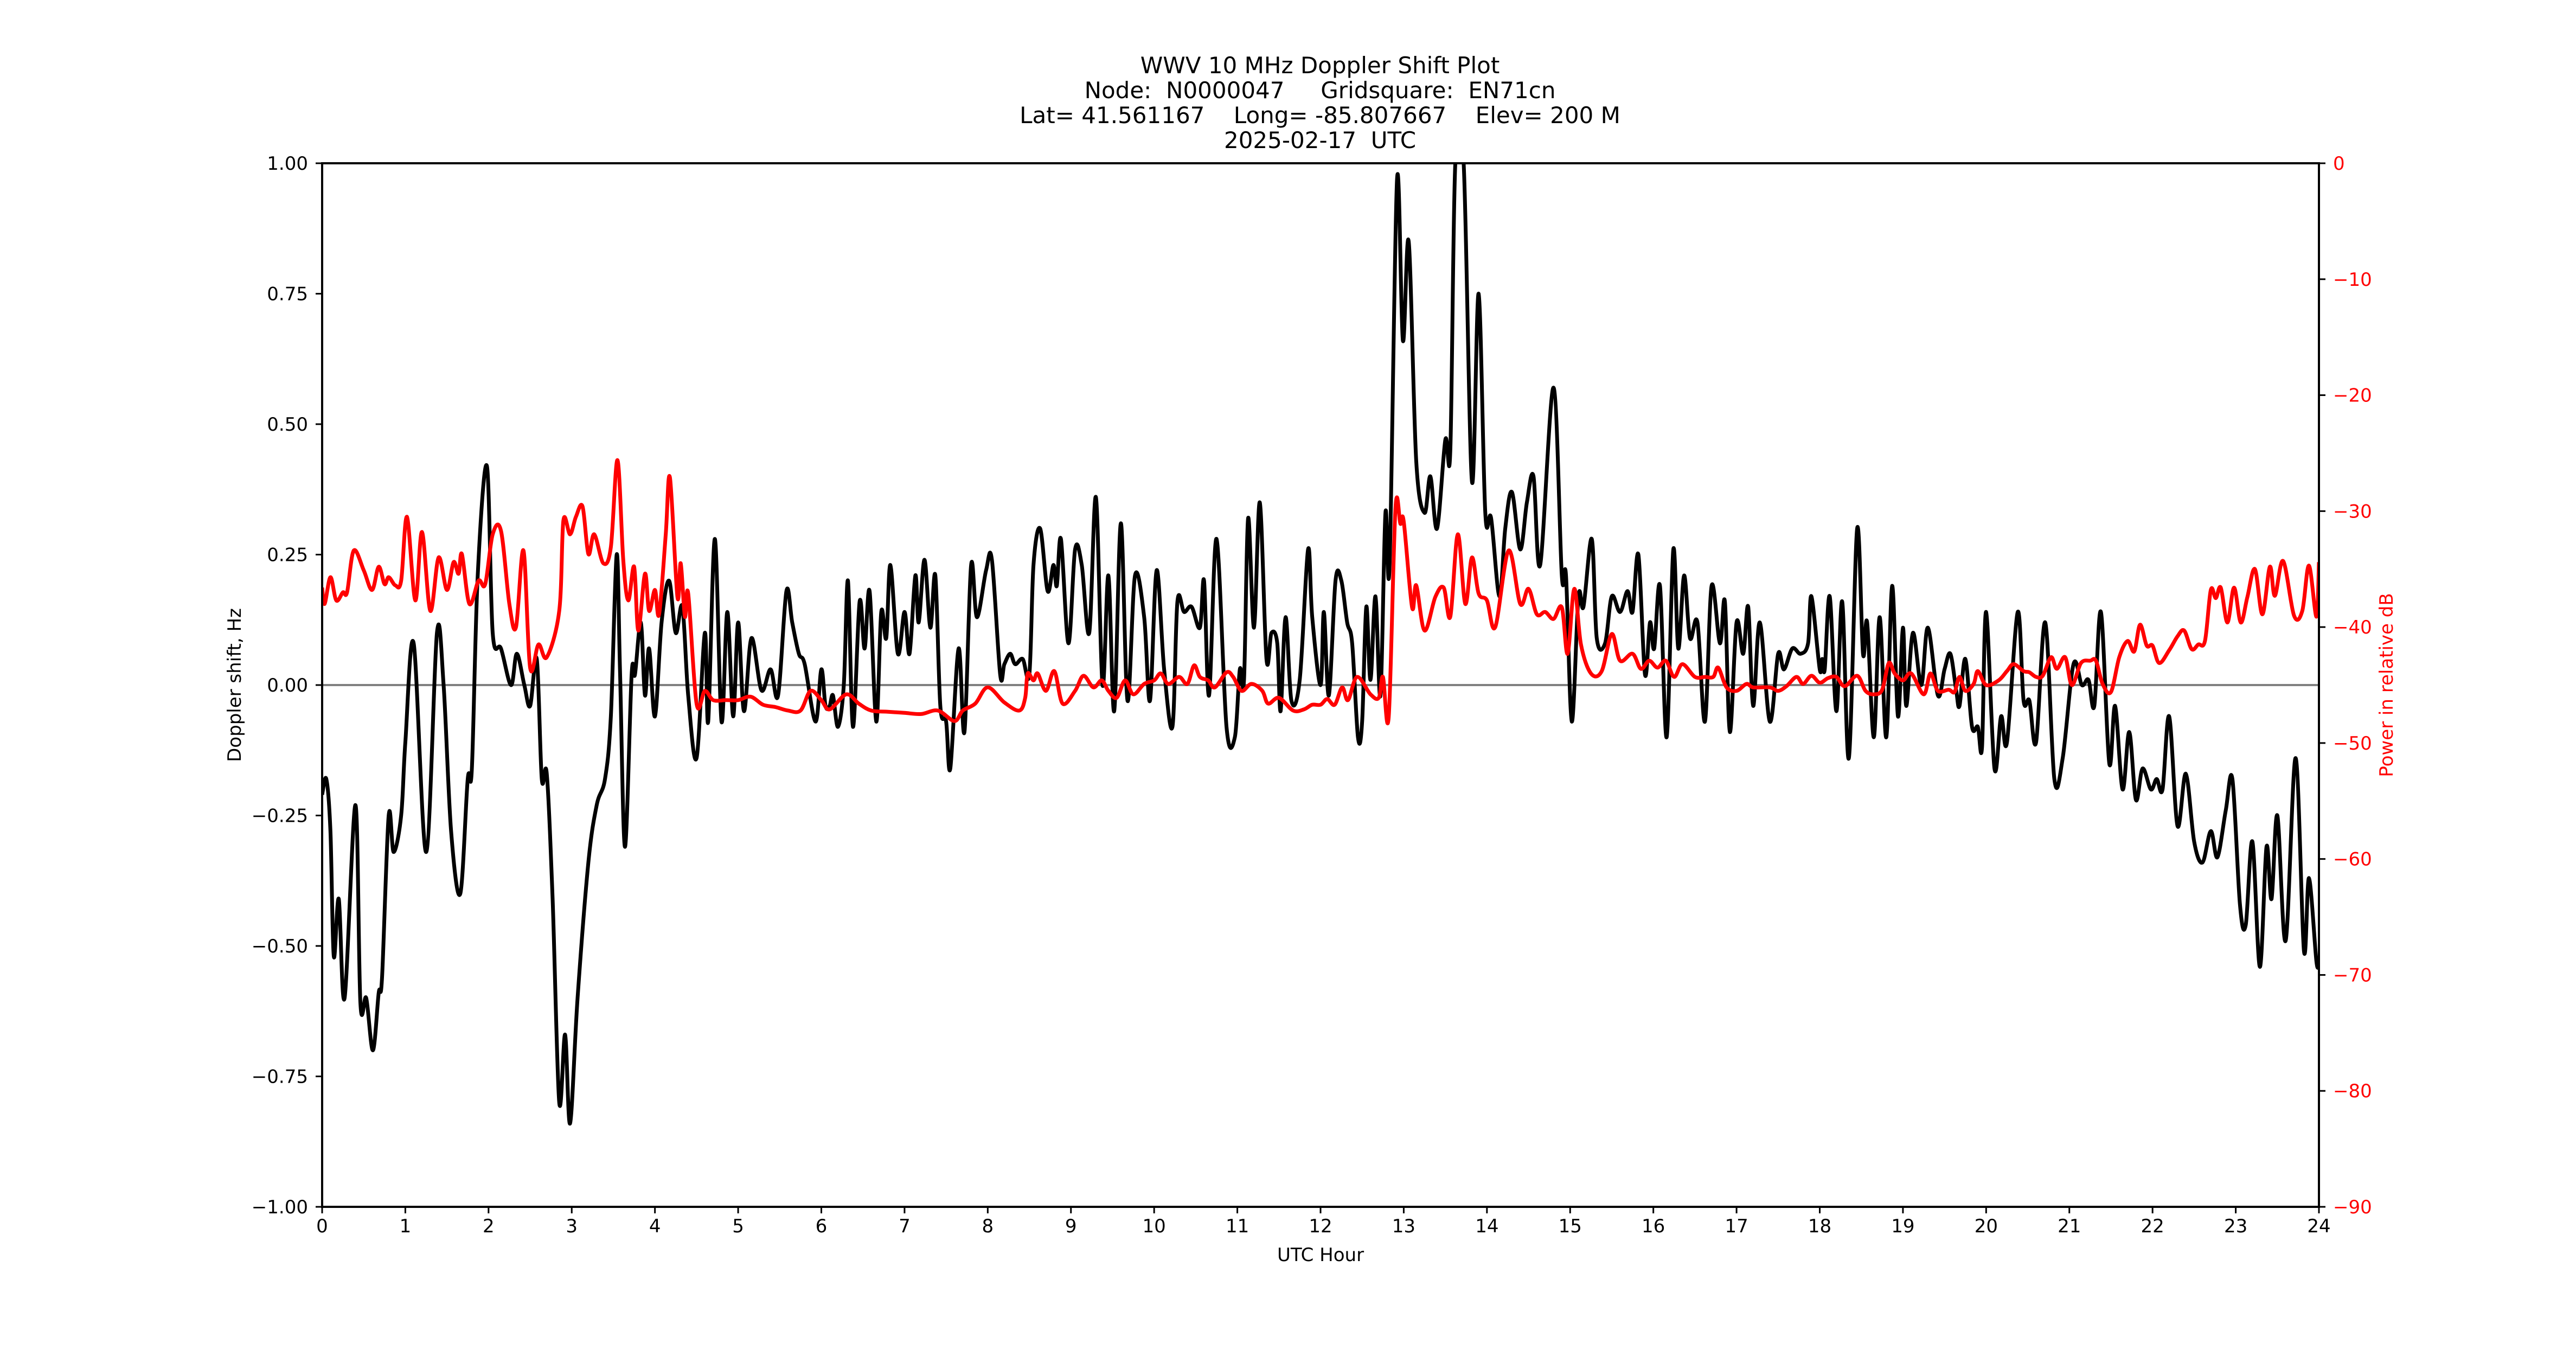 Image resolution: width=2576 pixels, height=1356 pixels. Describe the element at coordinates (2235, 1226) in the screenshot. I see `x-tick-label: 23` at that location.